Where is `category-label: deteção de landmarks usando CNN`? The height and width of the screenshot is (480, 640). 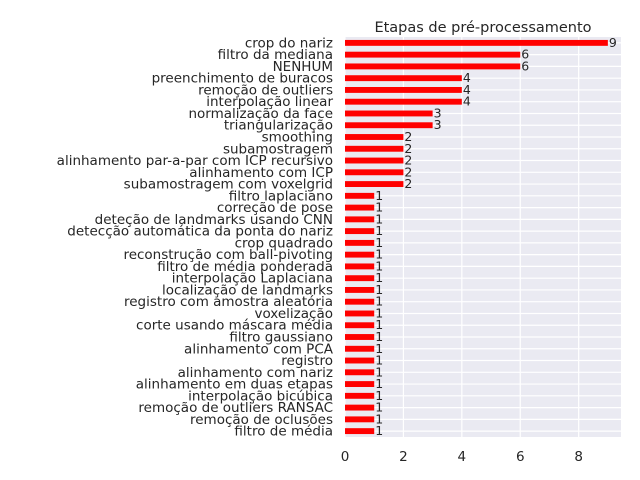
category-label: deteção de landmarks usando CNN is located at coordinates (214, 220).